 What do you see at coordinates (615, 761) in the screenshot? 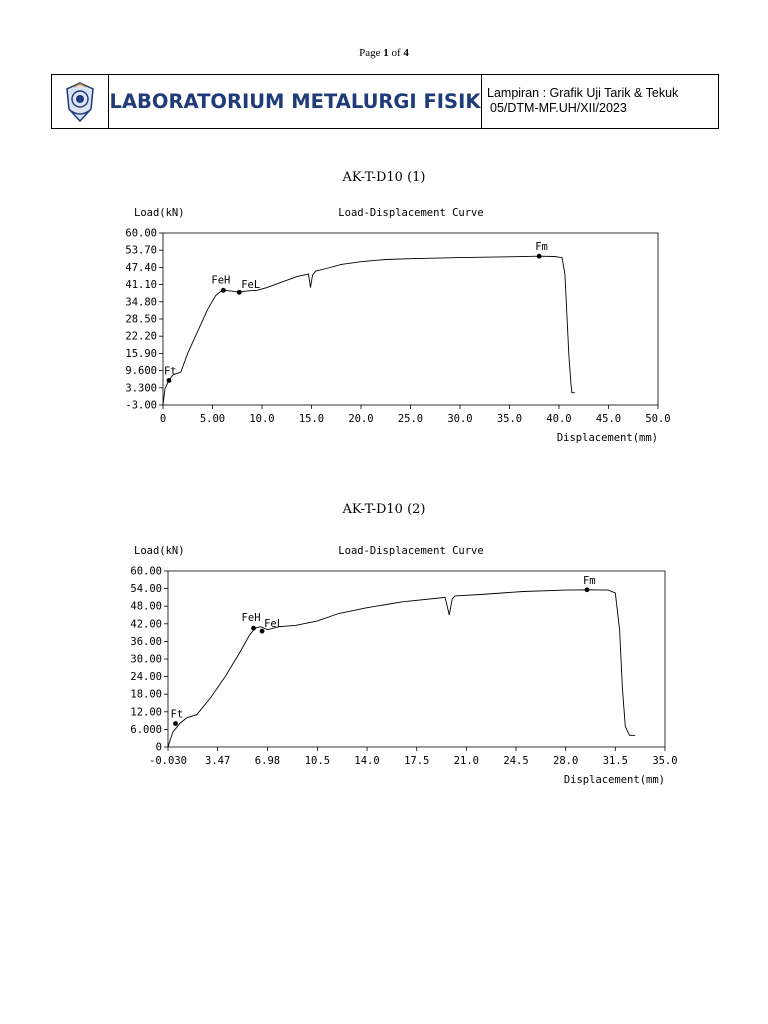
I see `x-tick-label: 31.5` at bounding box center [615, 761].